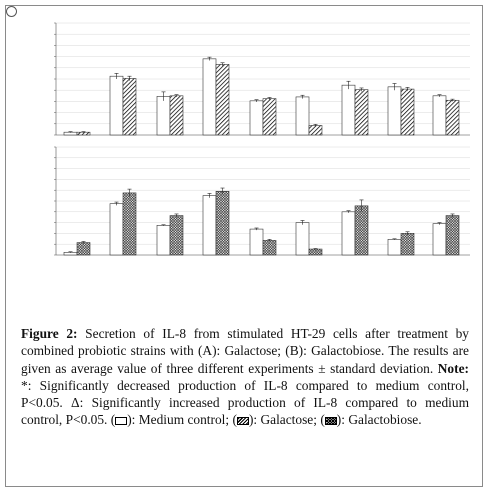 Image resolution: width=488 pixels, height=492 pixels. Describe the element at coordinates (379, 420) in the screenshot. I see `caption-legend-galactobiose: ): Galactobiose.` at that location.